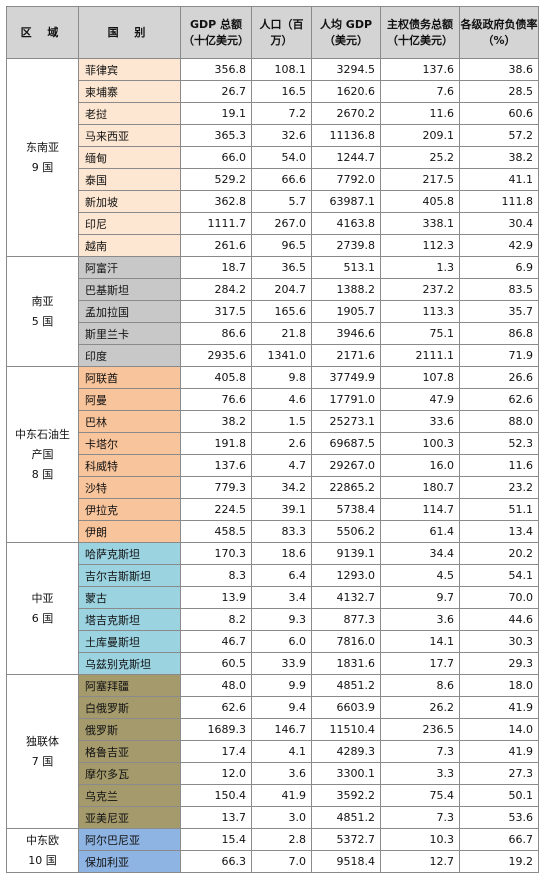 This screenshot has height=873, width=550. I want to click on population-cell: 41.9, so click(281, 795).